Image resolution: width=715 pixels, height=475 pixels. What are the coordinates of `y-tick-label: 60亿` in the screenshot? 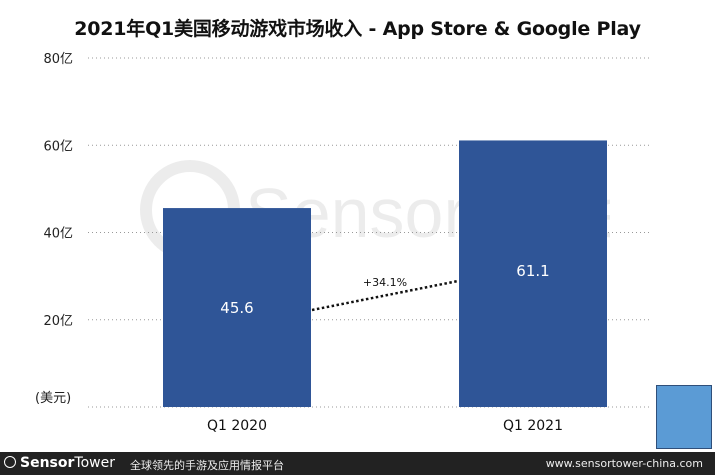 It's located at (58, 146).